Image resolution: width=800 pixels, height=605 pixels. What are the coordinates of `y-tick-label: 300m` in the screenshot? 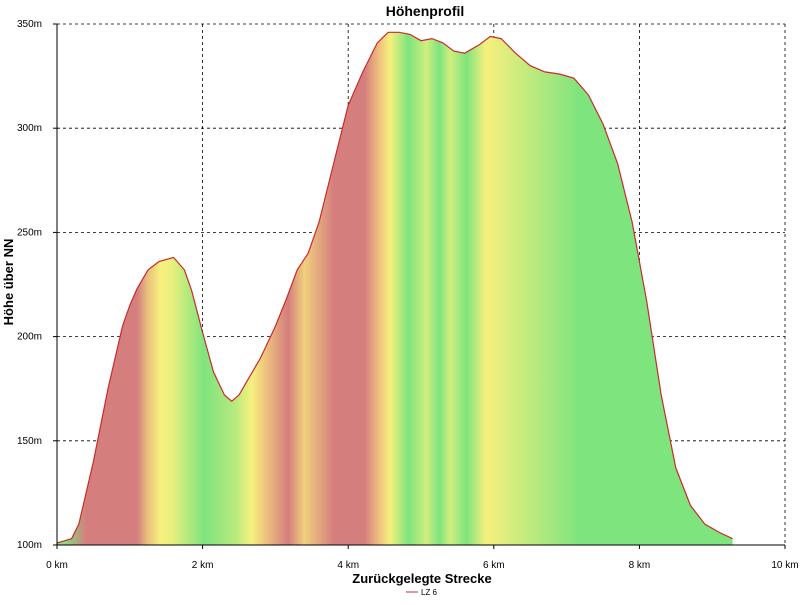 It's located at (29, 128).